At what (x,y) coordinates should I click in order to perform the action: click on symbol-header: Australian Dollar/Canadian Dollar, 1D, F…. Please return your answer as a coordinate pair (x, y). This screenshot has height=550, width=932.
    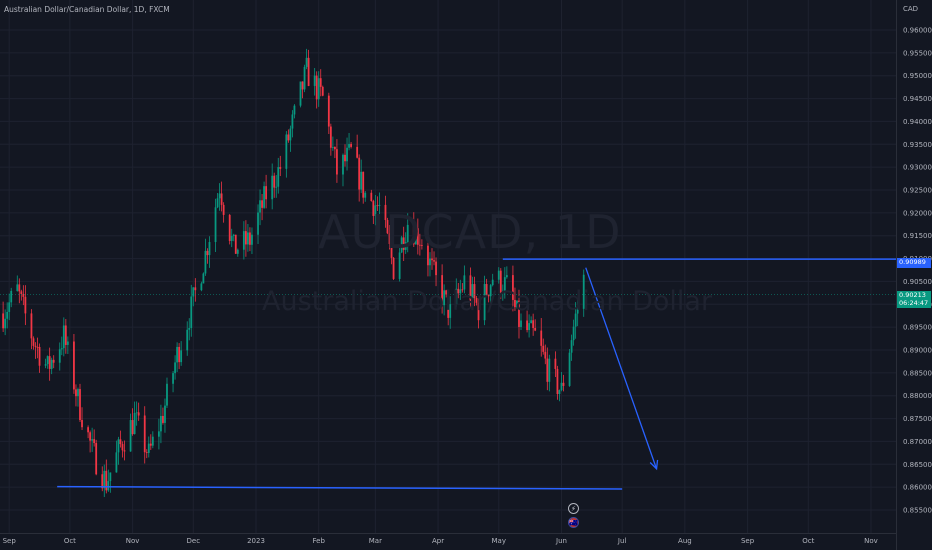
    Looking at the image, I should click on (87, 9).